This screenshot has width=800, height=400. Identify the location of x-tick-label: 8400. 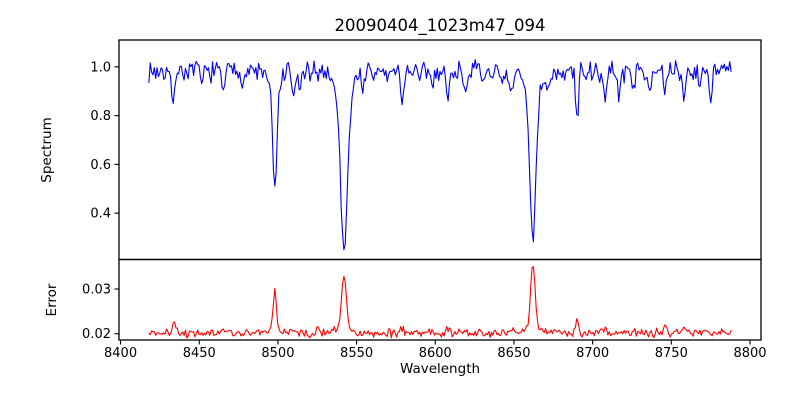
(120, 353).